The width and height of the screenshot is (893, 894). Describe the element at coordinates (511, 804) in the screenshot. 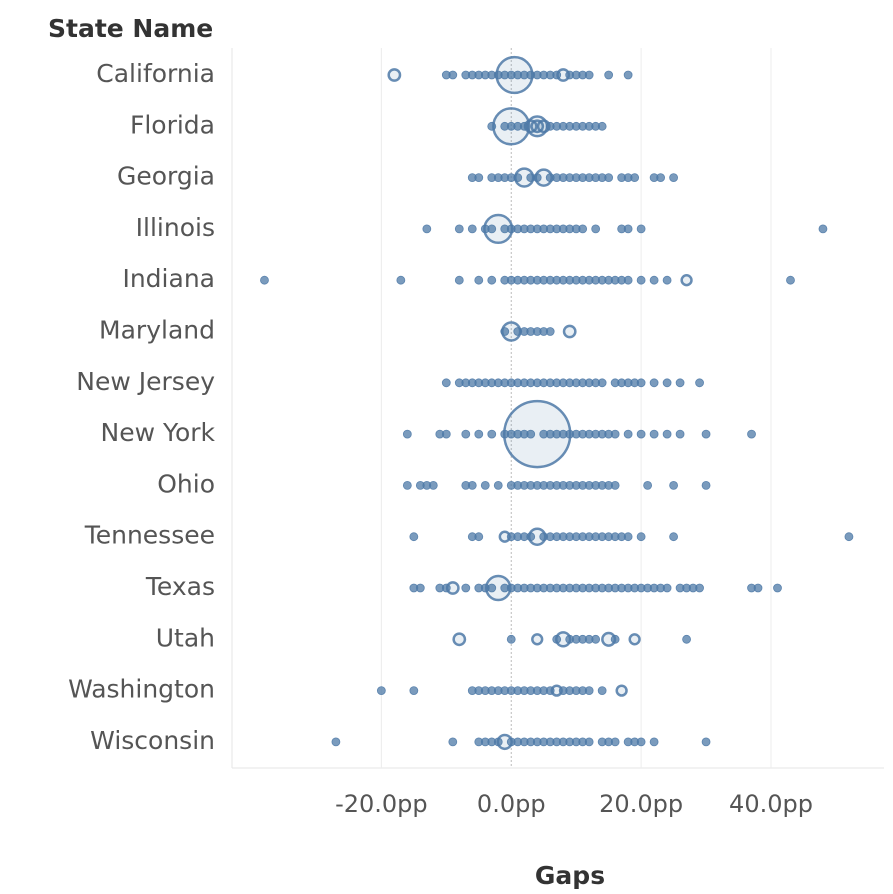

I see `x-tick-label: 0.0pp` at that location.